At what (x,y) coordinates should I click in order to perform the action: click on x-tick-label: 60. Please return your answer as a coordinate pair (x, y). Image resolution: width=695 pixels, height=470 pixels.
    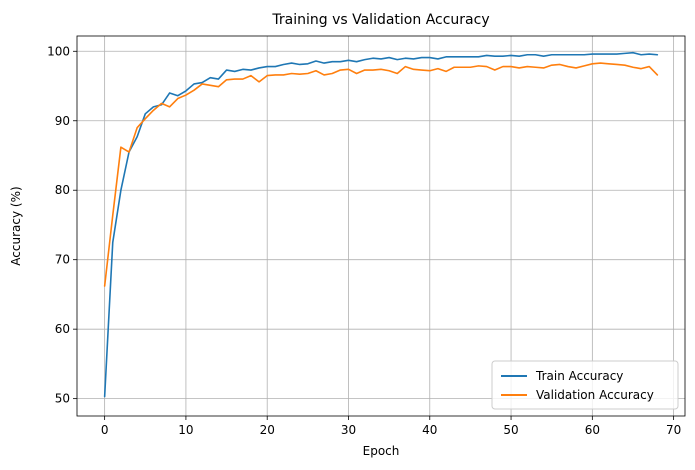
    Looking at the image, I should click on (592, 430).